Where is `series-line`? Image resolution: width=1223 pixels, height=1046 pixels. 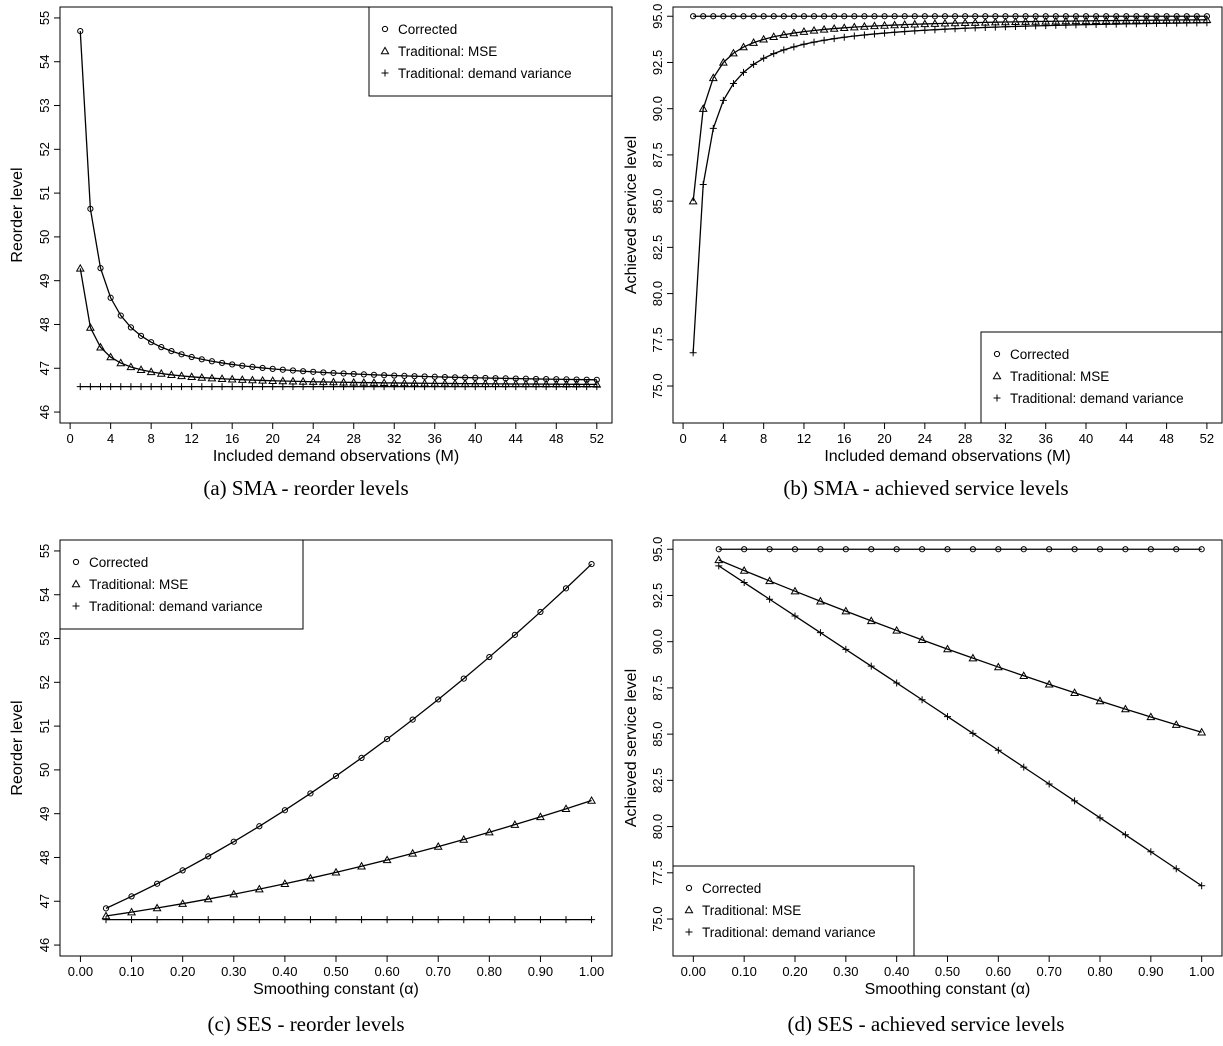 series-line is located at coordinates (349, 736).